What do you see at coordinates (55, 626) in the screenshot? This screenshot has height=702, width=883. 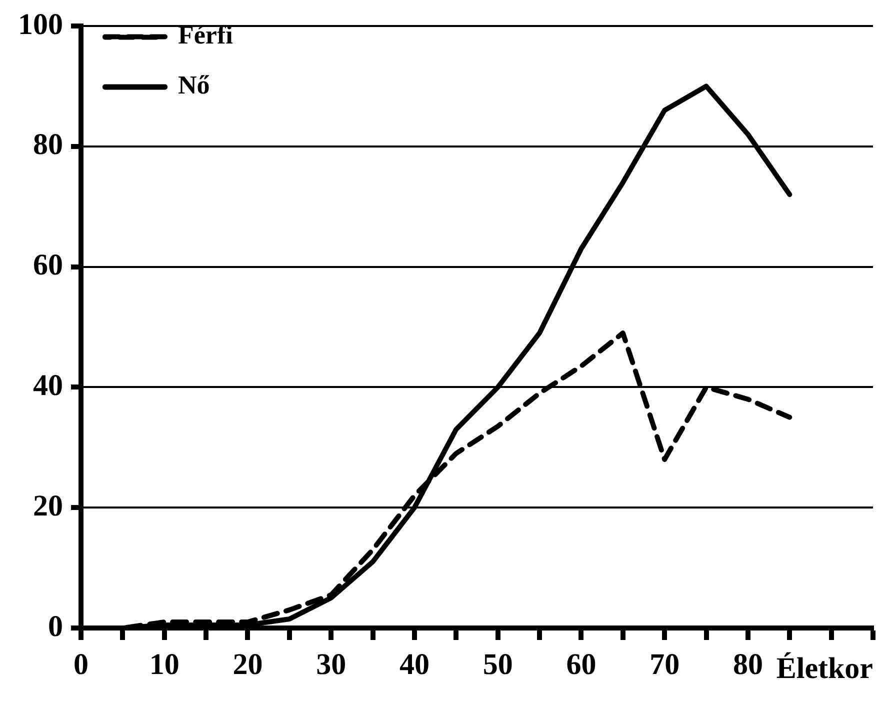 I see `y-tick-label: 0` at bounding box center [55, 626].